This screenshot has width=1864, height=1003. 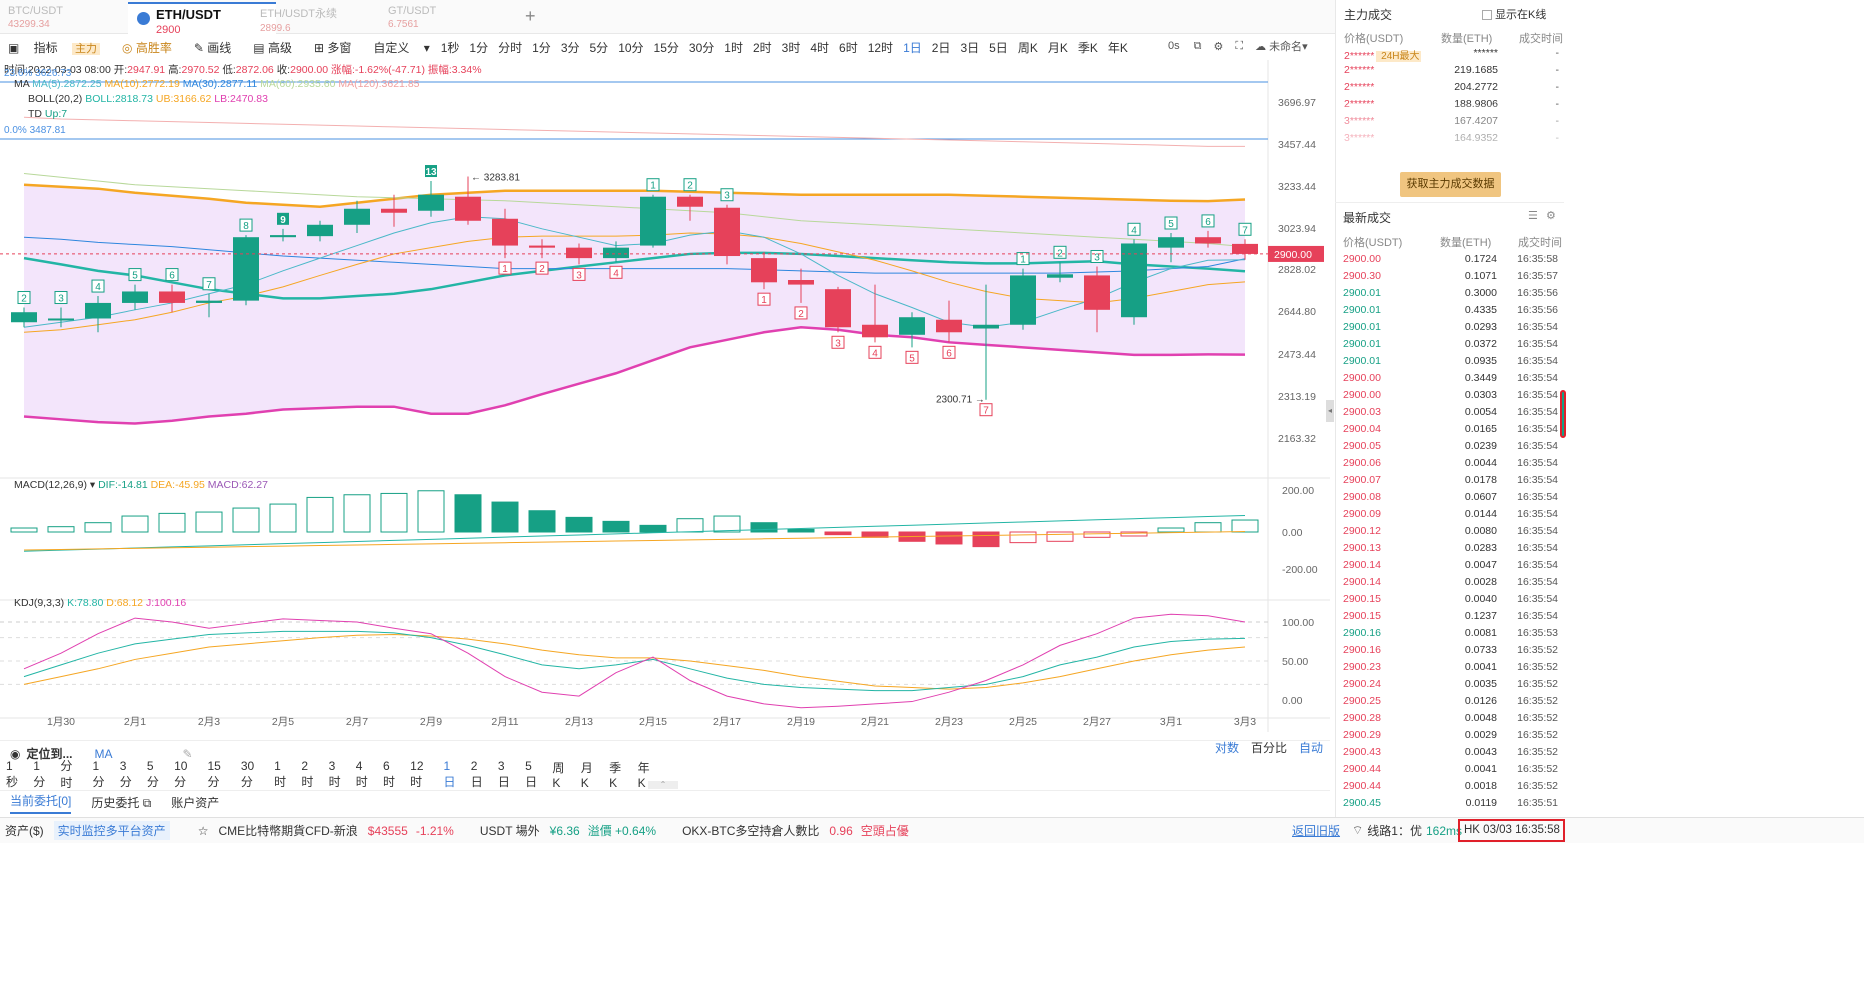 What do you see at coordinates (147, 47) in the screenshot?
I see `high-winrate-button: ◎ 高胜率` at bounding box center [147, 47].